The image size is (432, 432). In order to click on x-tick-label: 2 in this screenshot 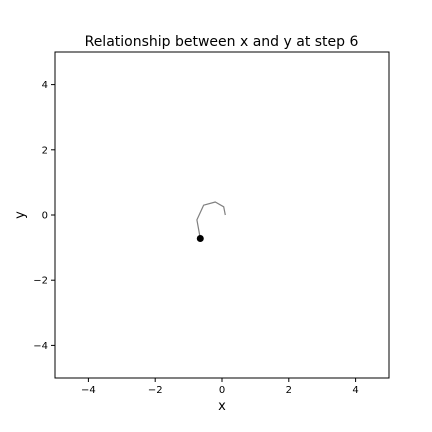, I will do `click(289, 390)`.